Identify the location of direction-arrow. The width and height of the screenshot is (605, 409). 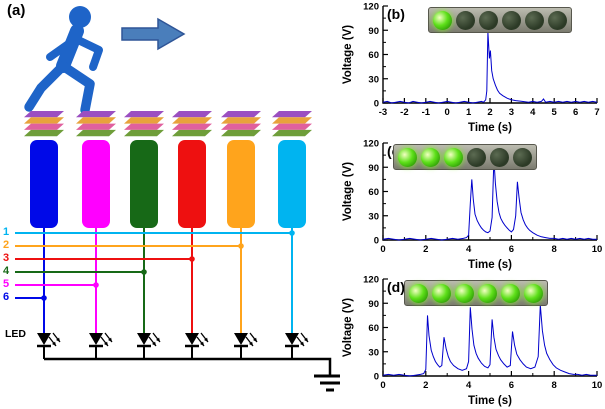
(153, 34).